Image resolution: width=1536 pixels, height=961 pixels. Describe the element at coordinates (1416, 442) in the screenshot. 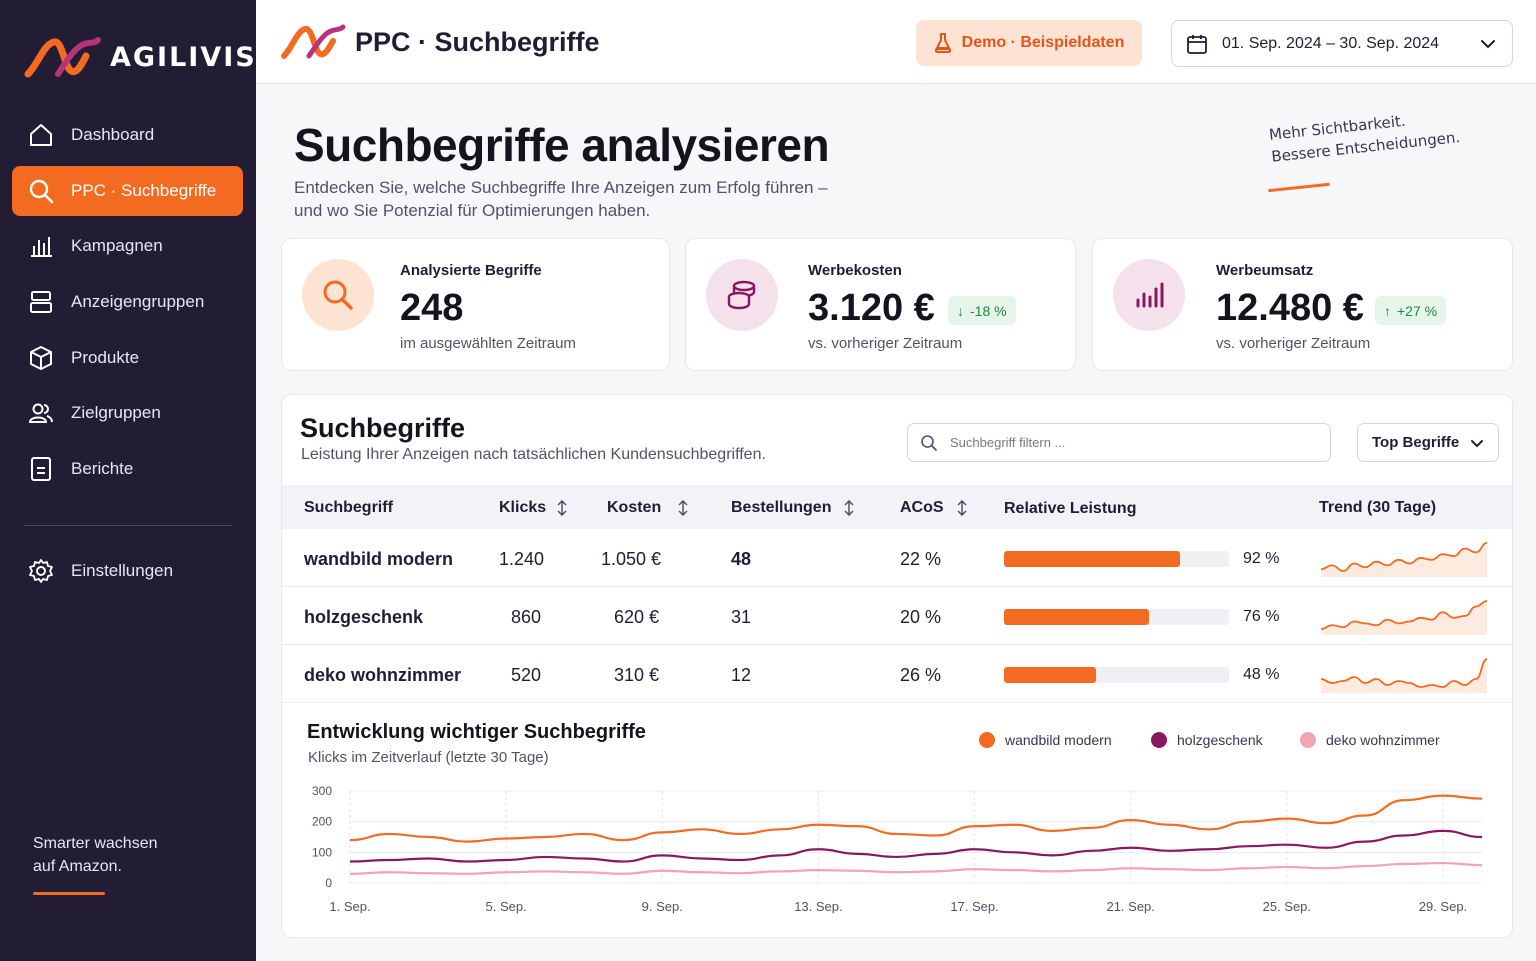

I see `select-value: Top Begriffe` at that location.